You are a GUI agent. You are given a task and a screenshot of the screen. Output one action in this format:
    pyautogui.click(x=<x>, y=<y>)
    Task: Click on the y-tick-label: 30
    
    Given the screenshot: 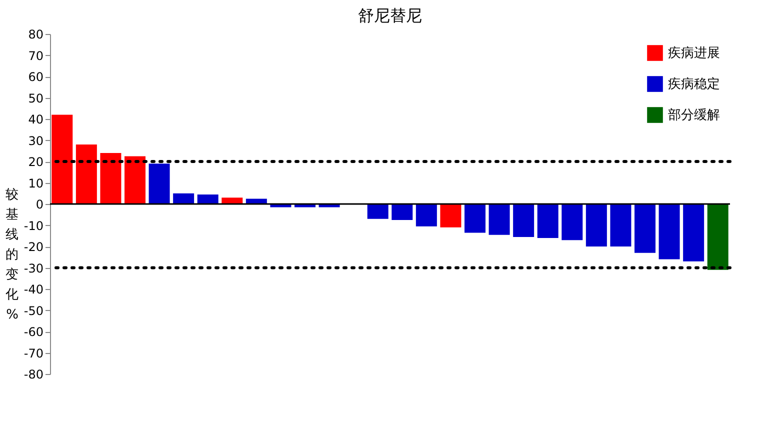 What is the action you would take?
    pyautogui.click(x=36, y=141)
    